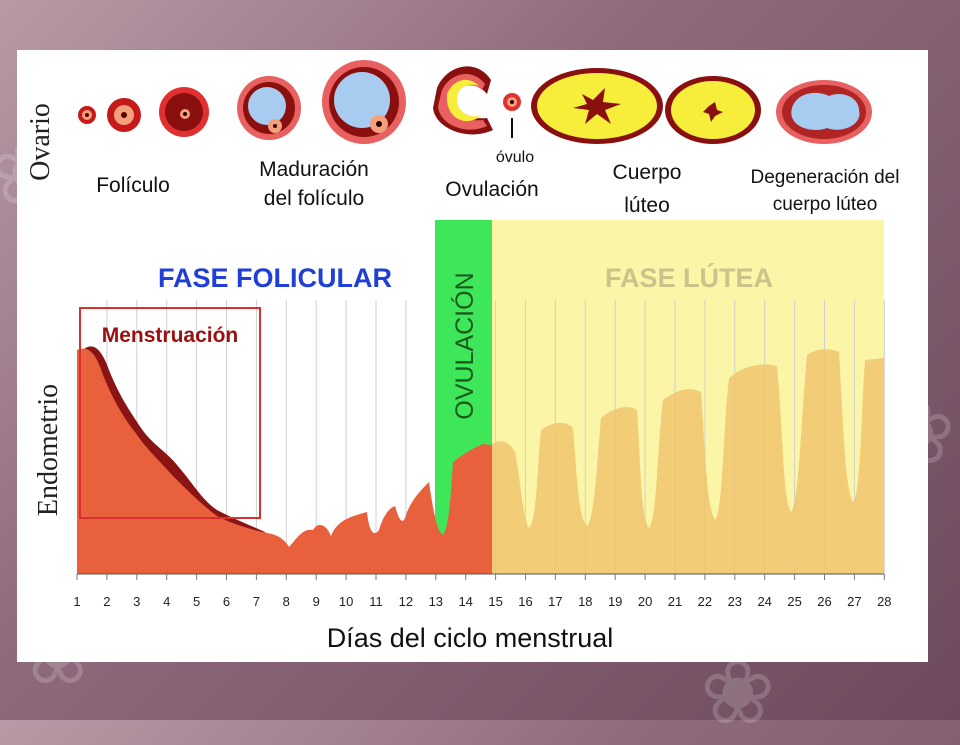 The image size is (960, 745). Describe the element at coordinates (143, 112) in the screenshot. I see `follicle-icon` at that location.